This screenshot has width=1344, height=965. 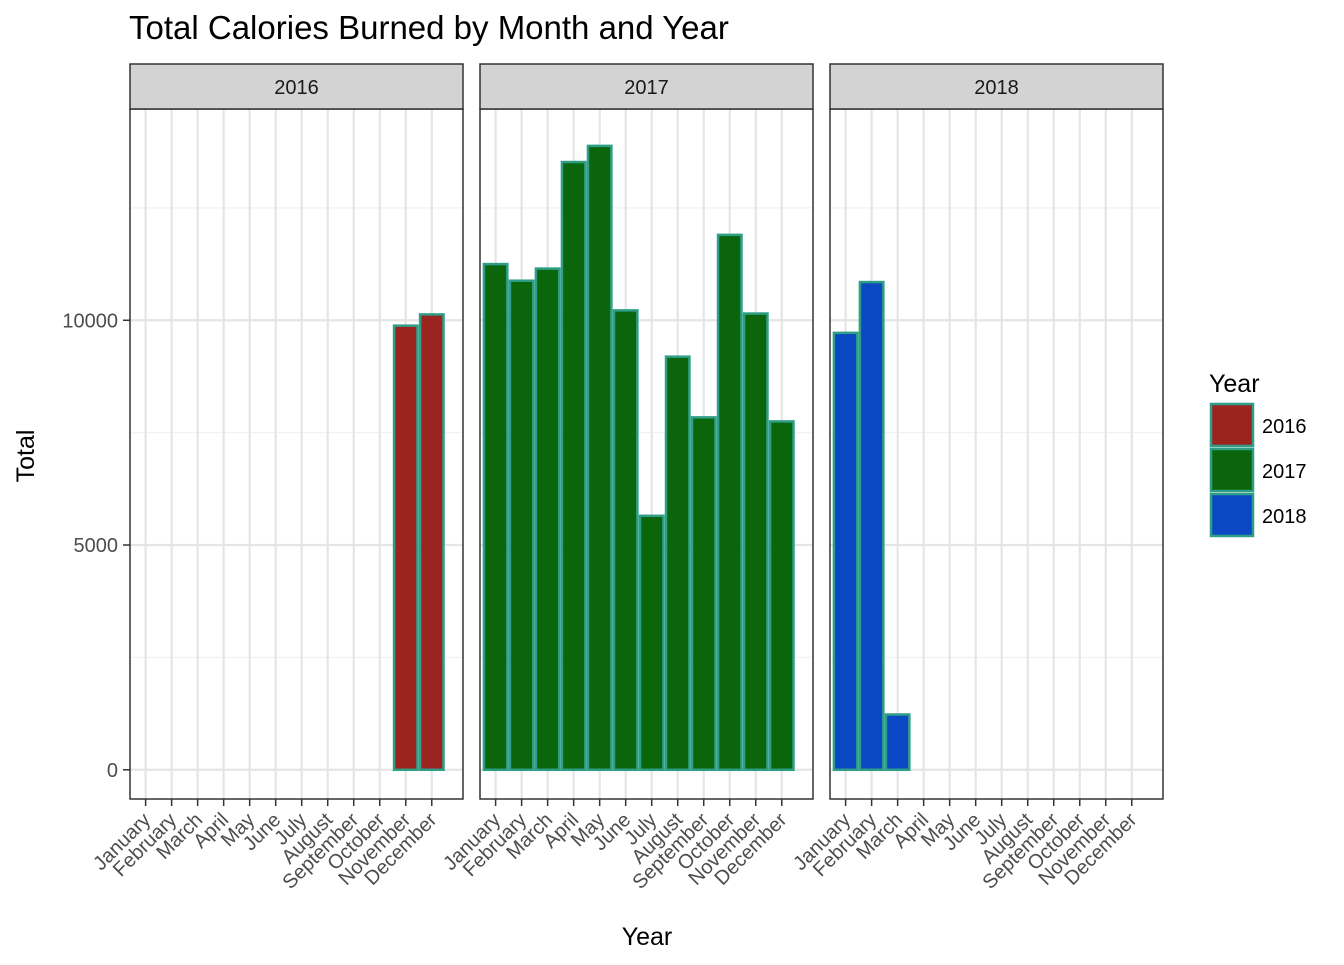 What do you see at coordinates (429, 27) in the screenshot?
I see `chart-title: Total Calories Burned by Month and Year` at bounding box center [429, 27].